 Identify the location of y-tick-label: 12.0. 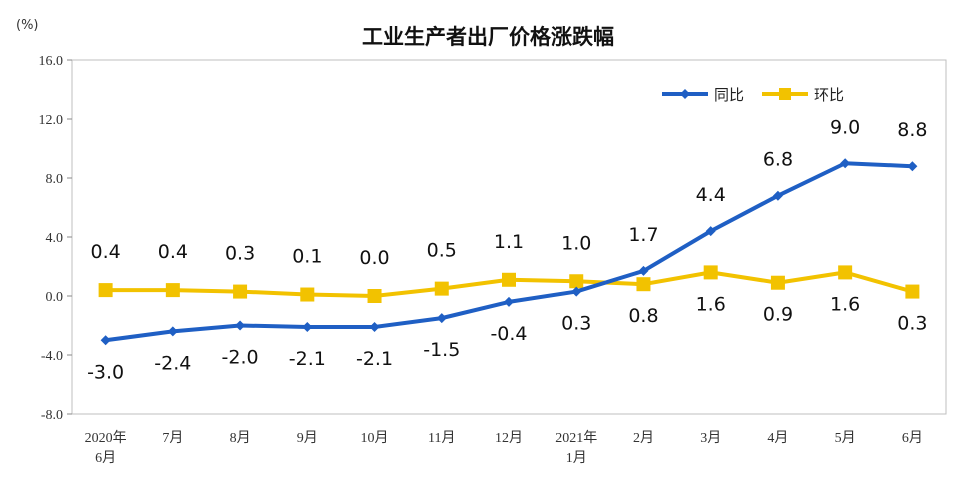
(51, 120).